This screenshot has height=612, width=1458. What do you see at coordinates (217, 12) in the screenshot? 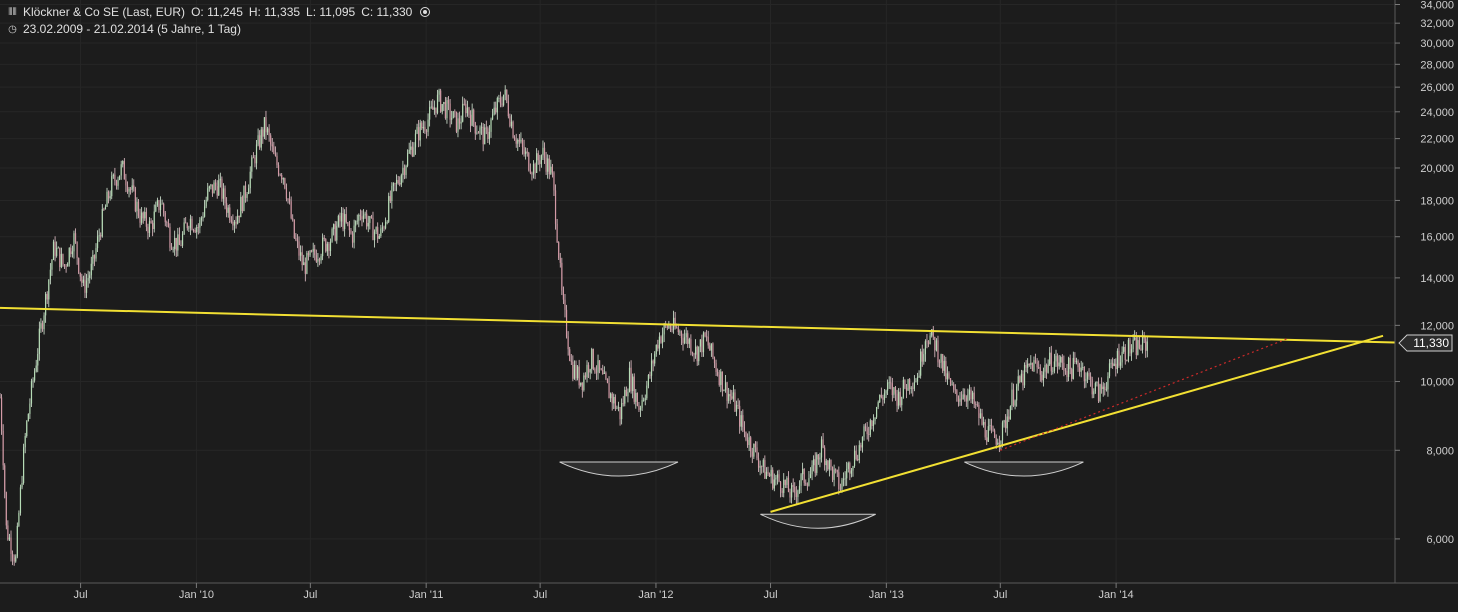
I see `open-value: O: 11,245` at bounding box center [217, 12].